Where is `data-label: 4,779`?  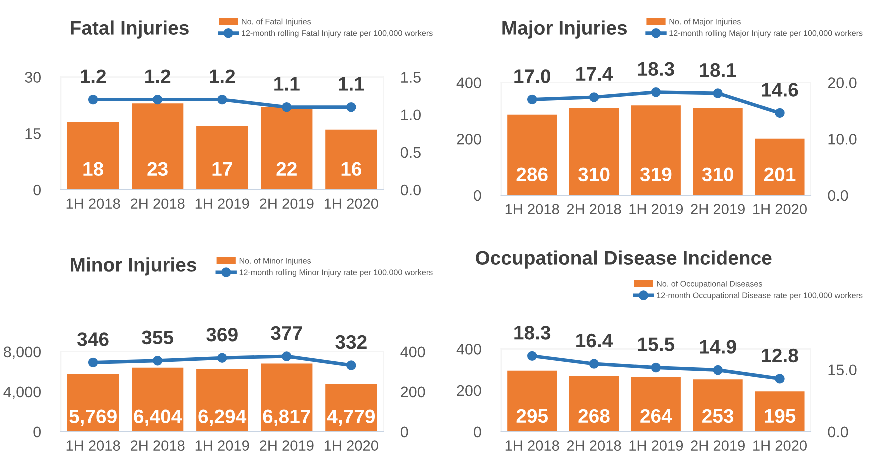
data-label: 4,779 is located at coordinates (351, 418).